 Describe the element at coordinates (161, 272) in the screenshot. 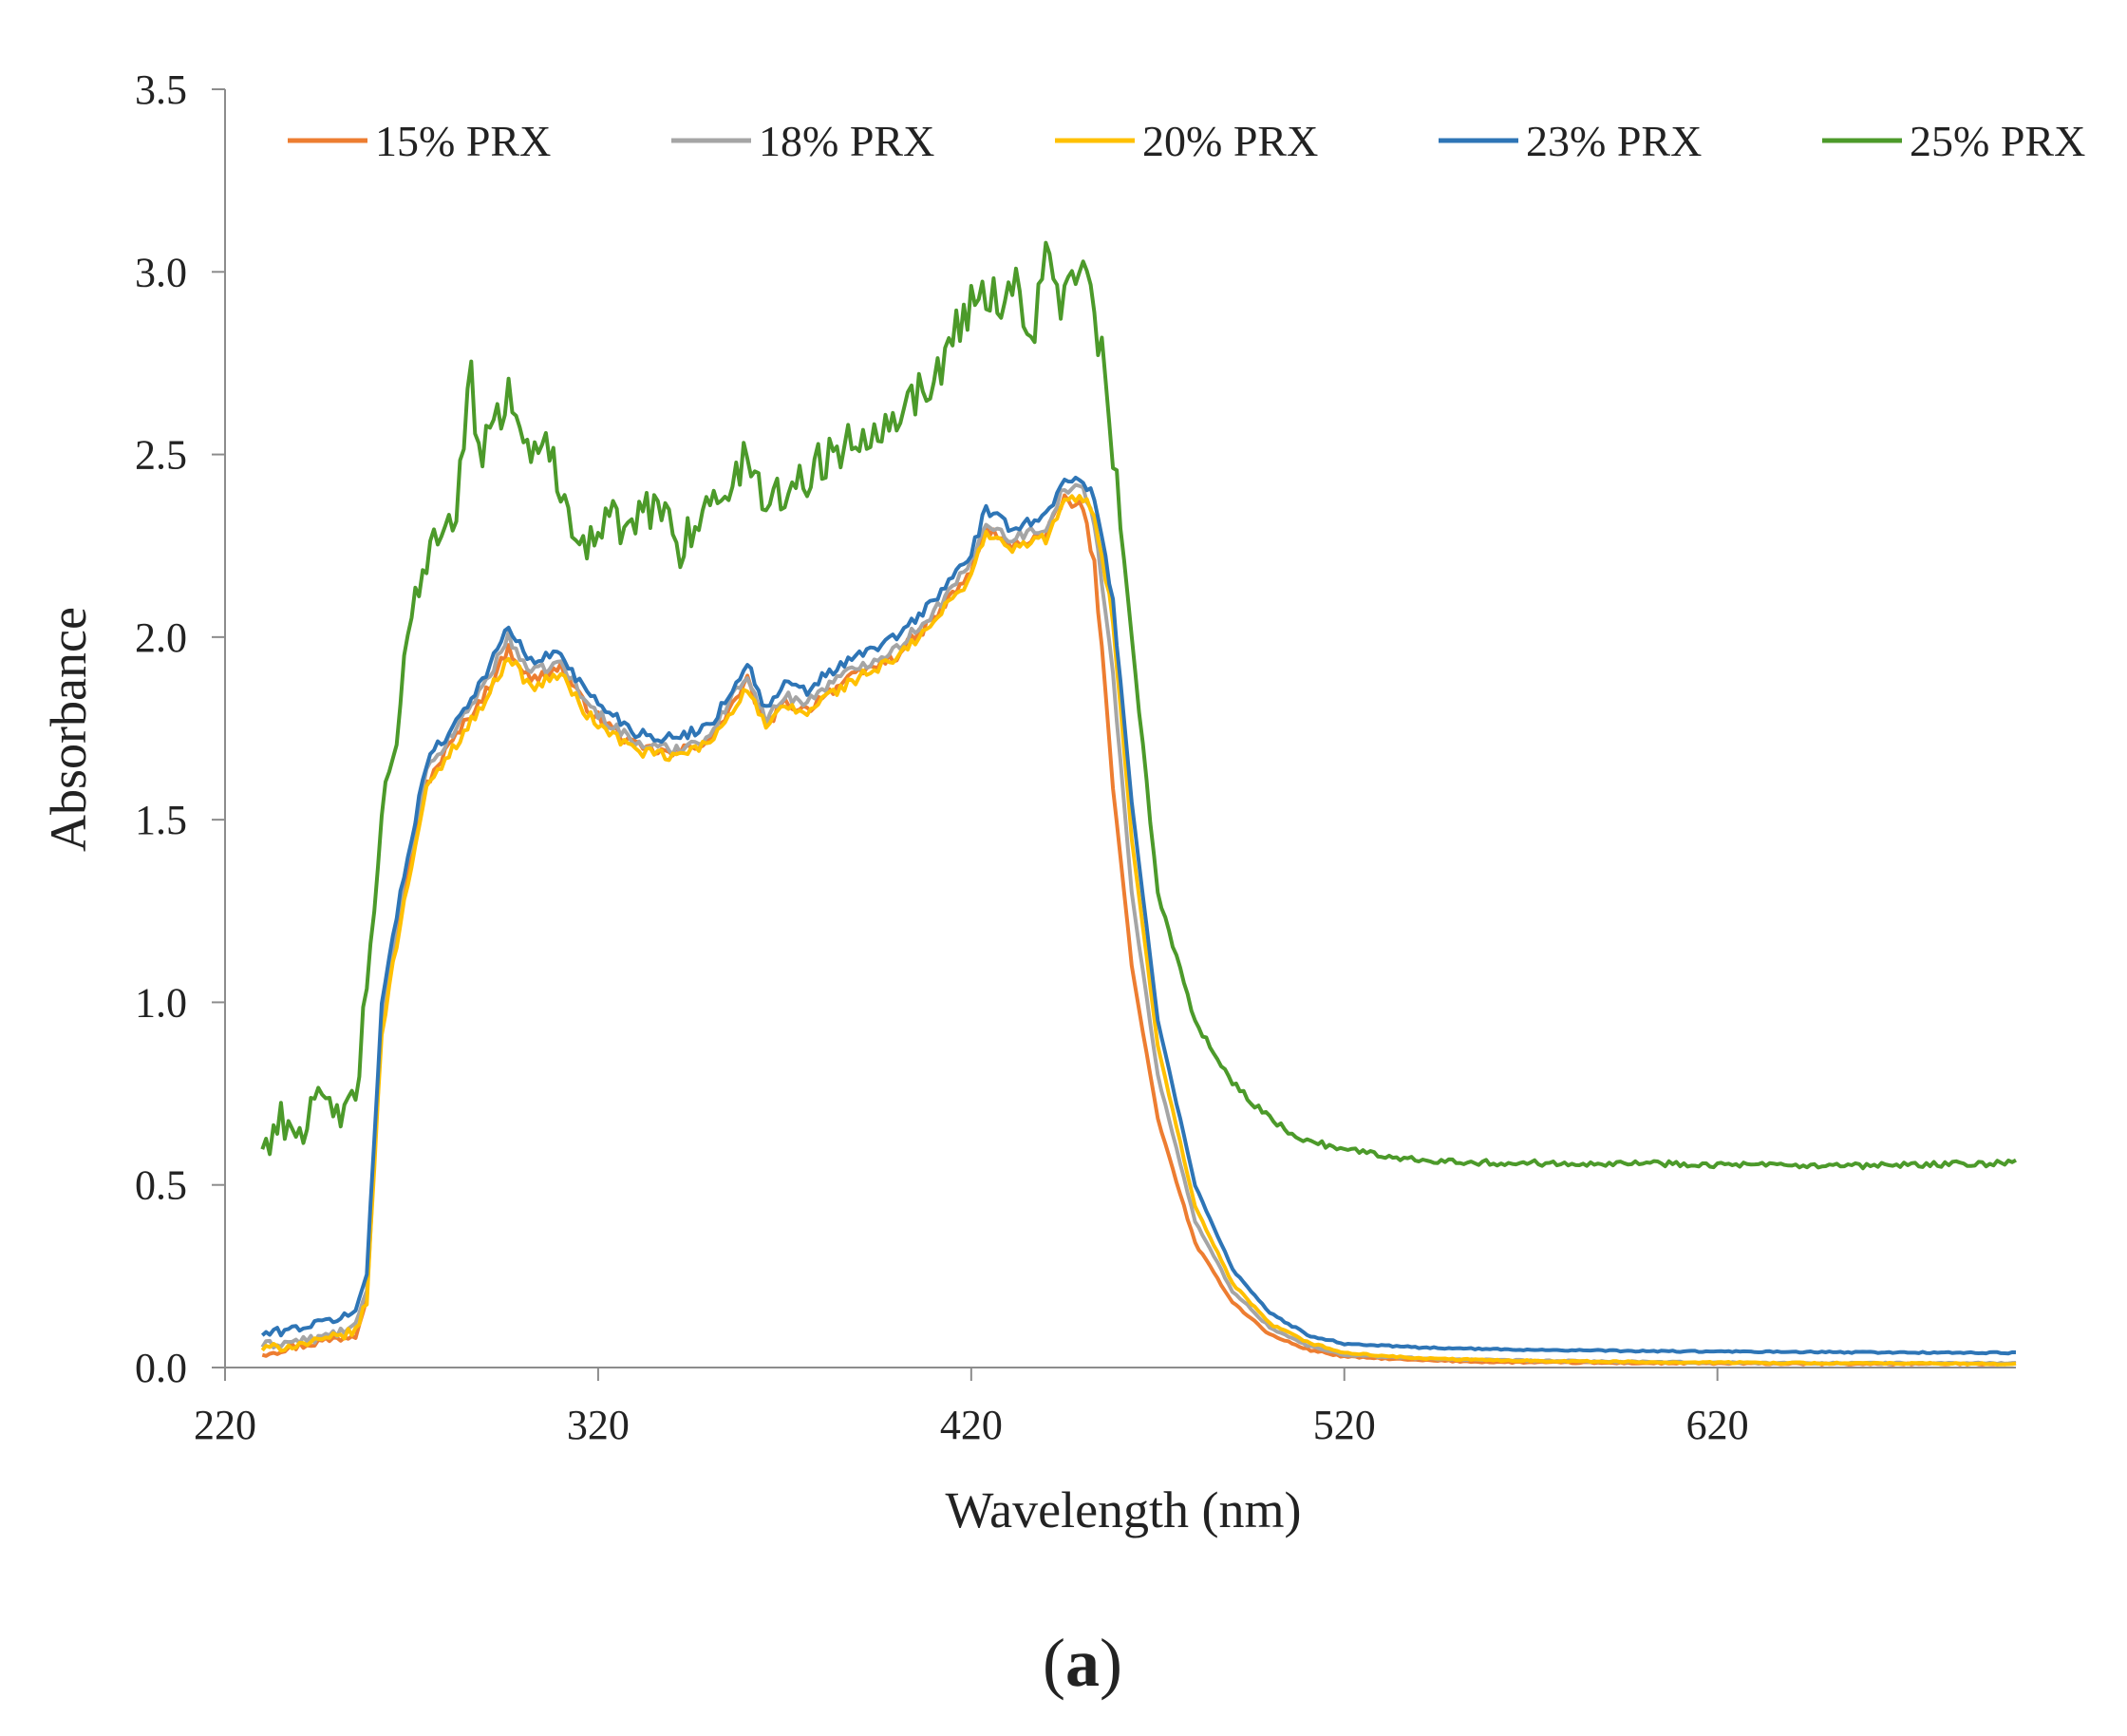

I see `y-tick-label: 3.0` at that location.